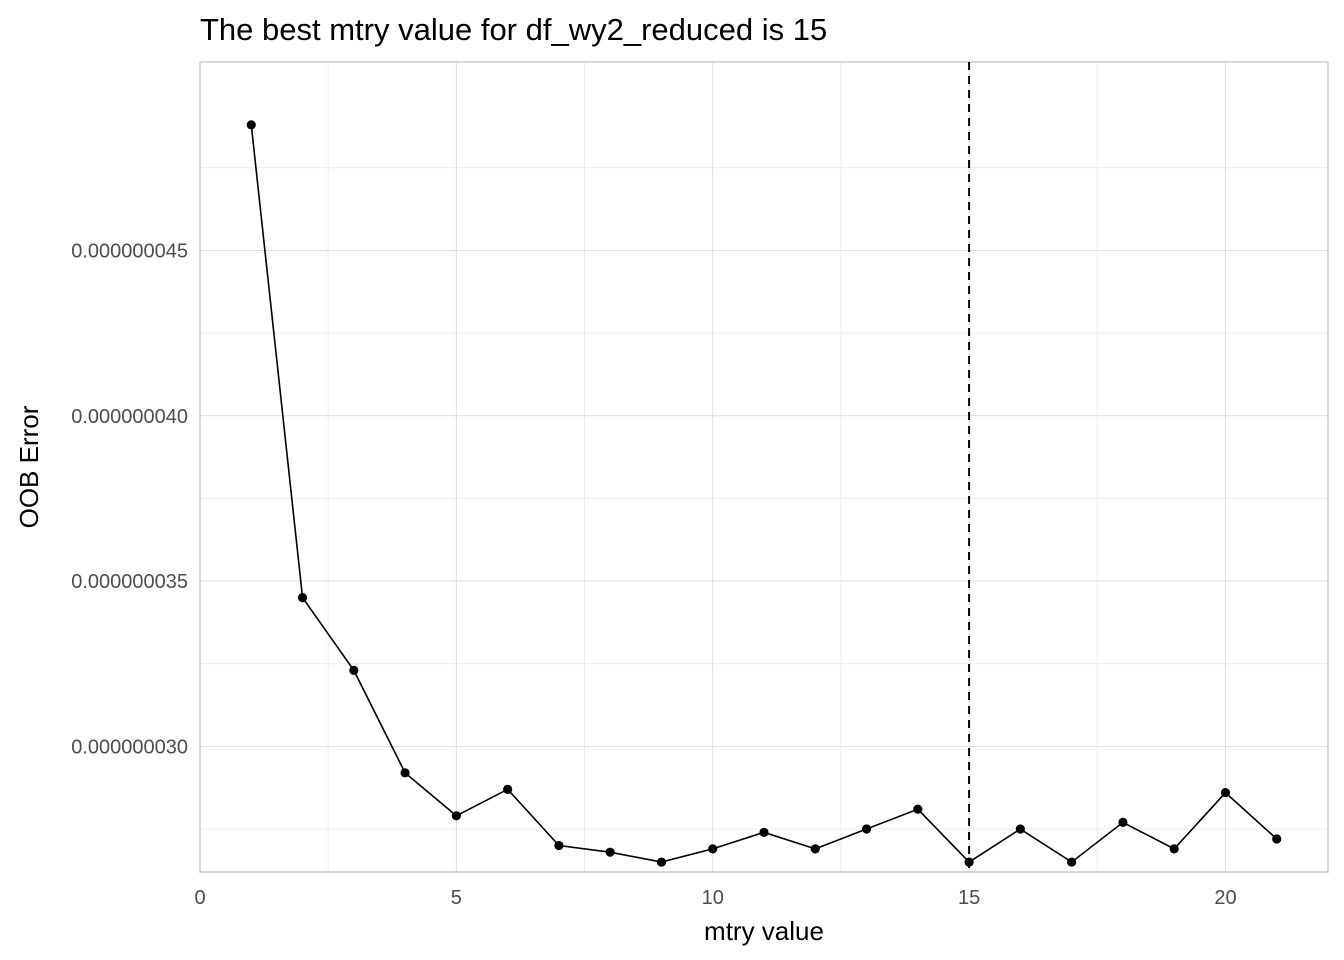 The image size is (1344, 960). What do you see at coordinates (969, 898) in the screenshot?
I see `x-tick-label: 15` at bounding box center [969, 898].